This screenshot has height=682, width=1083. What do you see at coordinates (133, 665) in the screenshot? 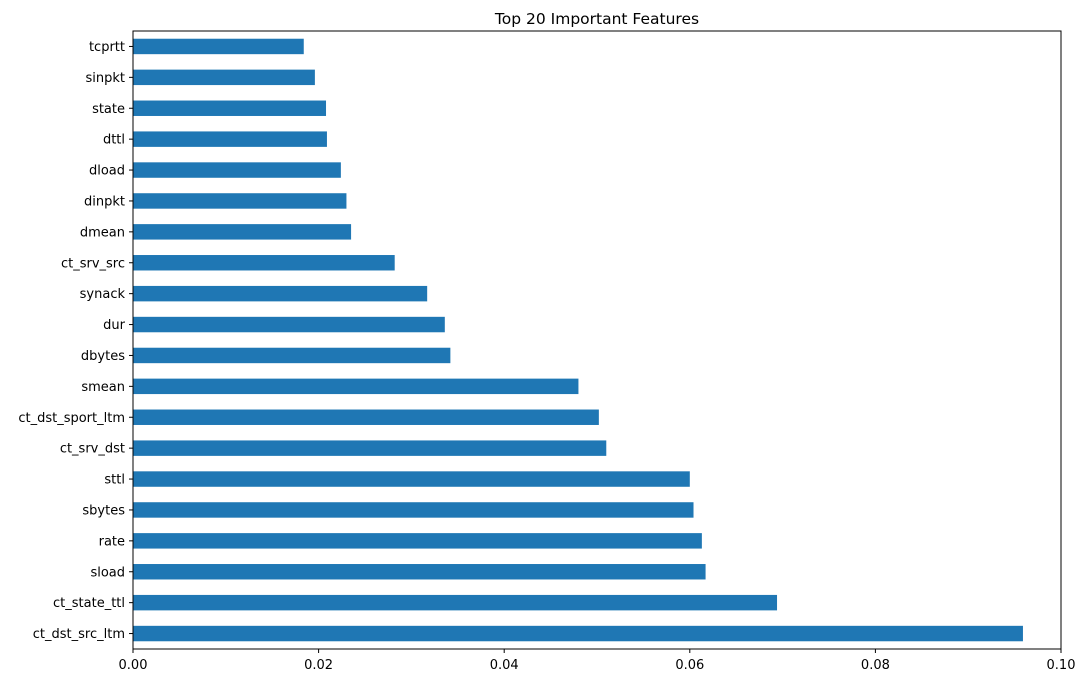
I see `x-tick-label: 0.00` at bounding box center [133, 665].